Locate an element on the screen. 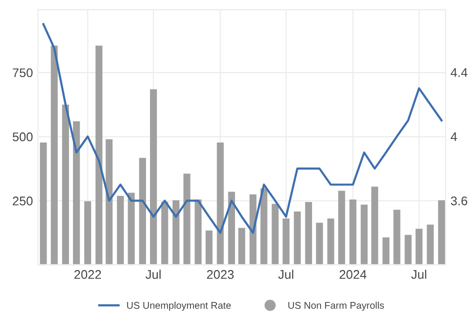 Image resolution: width=474 pixels, height=323 pixels. legend-label: US Non Farm Payrolls is located at coordinates (336, 306).